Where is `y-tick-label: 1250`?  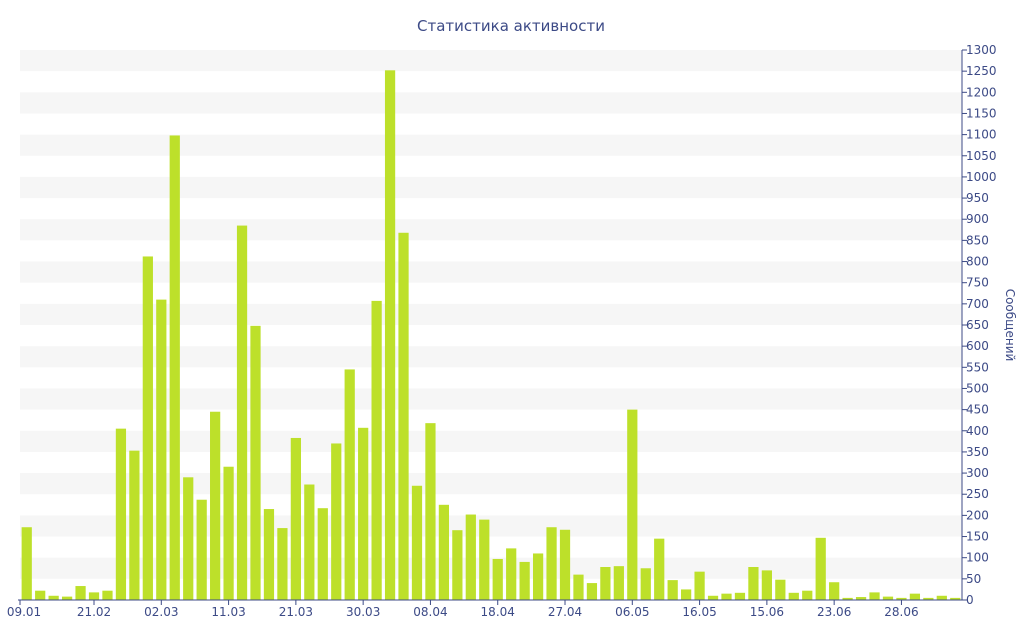 y-tick-label: 1250 is located at coordinates (981, 71).